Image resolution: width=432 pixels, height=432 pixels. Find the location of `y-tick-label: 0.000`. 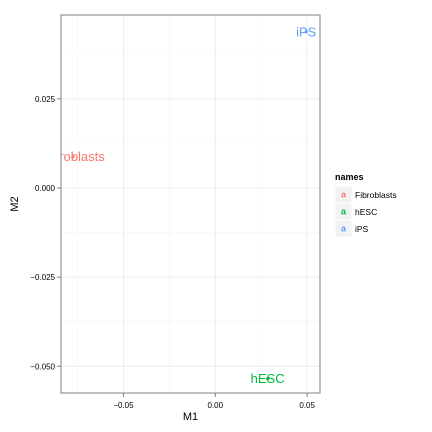

y-tick-label: 0.000 is located at coordinates (45, 188).